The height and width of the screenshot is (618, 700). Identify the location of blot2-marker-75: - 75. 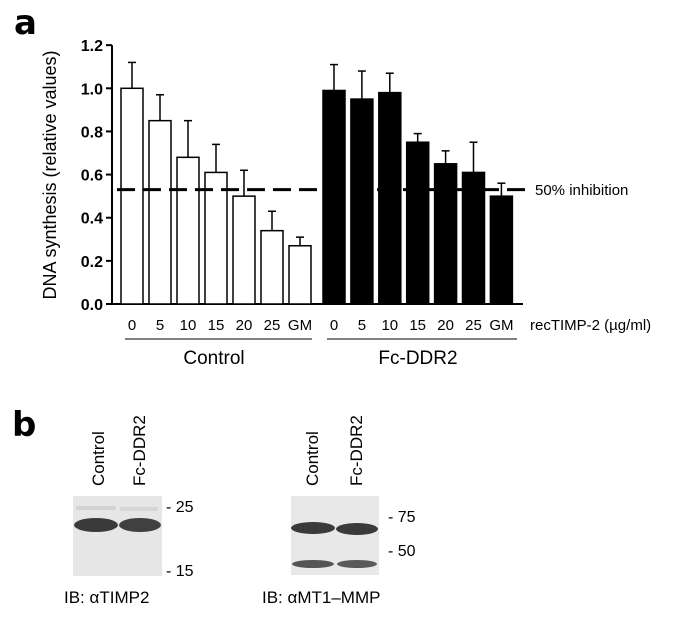
(402, 517).